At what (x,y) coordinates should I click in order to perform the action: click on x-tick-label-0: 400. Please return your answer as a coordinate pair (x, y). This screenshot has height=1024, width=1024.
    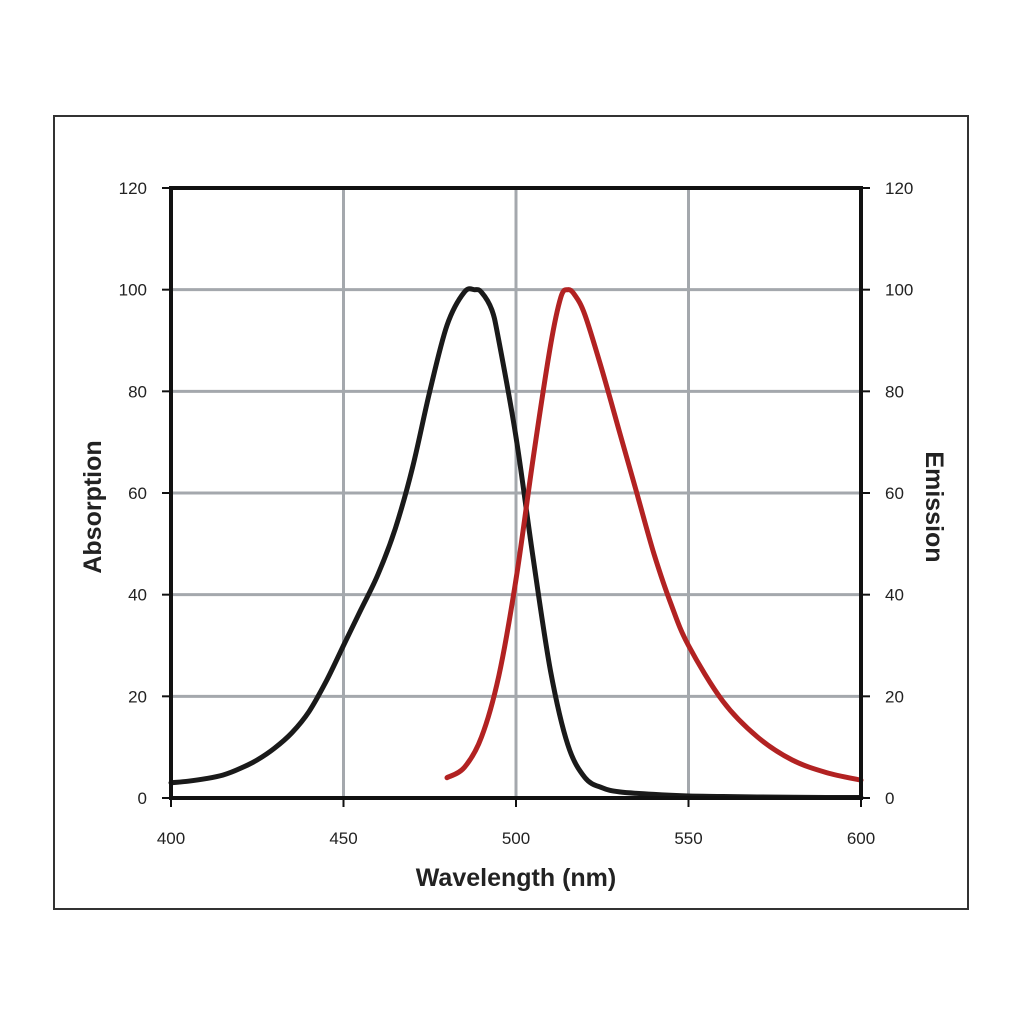
    Looking at the image, I should click on (171, 838).